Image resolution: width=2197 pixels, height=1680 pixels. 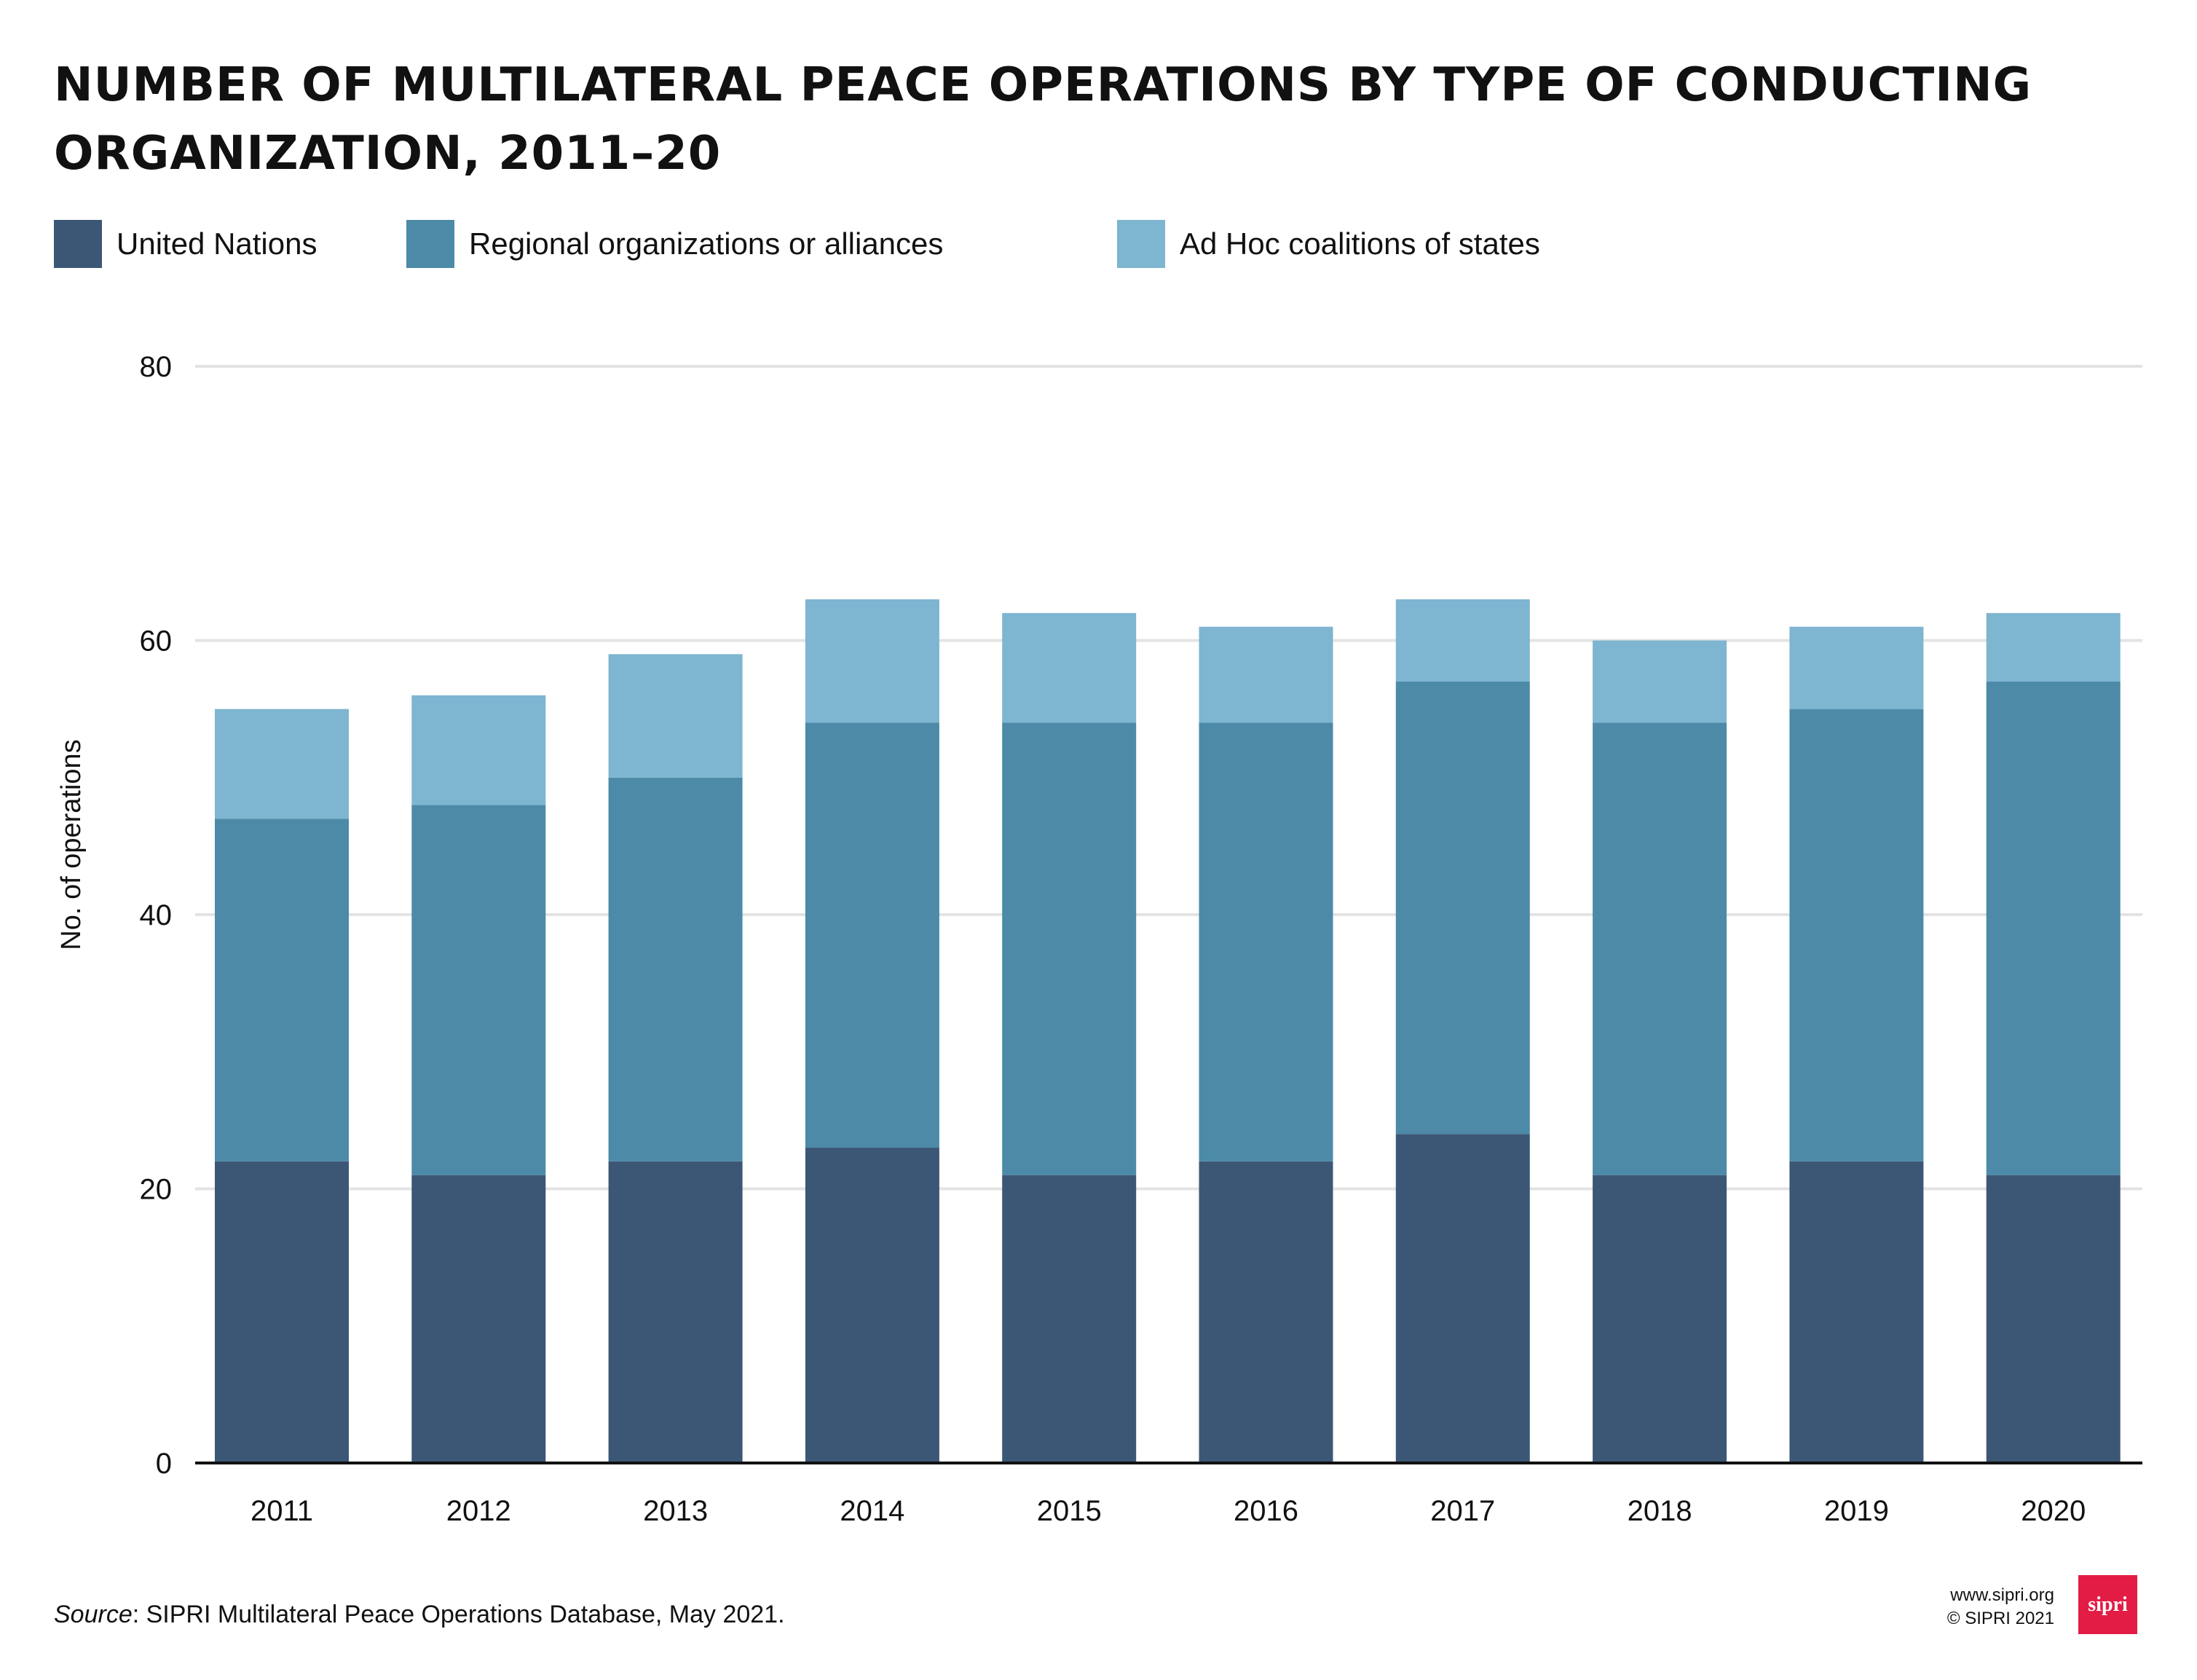 I want to click on legend-item-ad-hoc: Ad Hoc coalitions of states, so click(x=1328, y=244).